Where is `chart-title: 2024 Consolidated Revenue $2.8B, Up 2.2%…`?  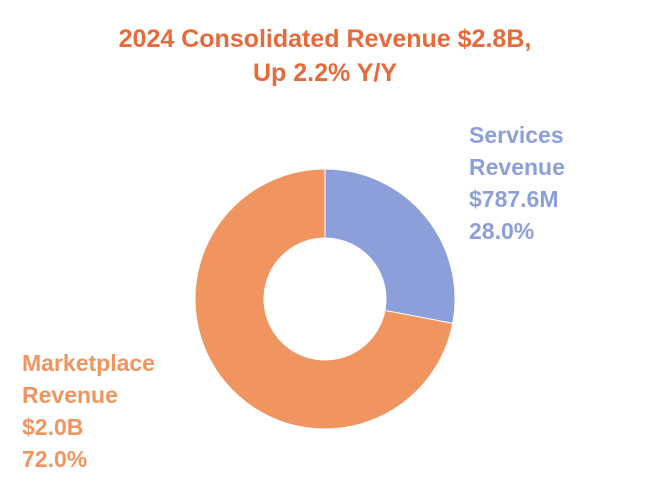
chart-title: 2024 Consolidated Revenue $2.8B, Up 2.2%… is located at coordinates (325, 56).